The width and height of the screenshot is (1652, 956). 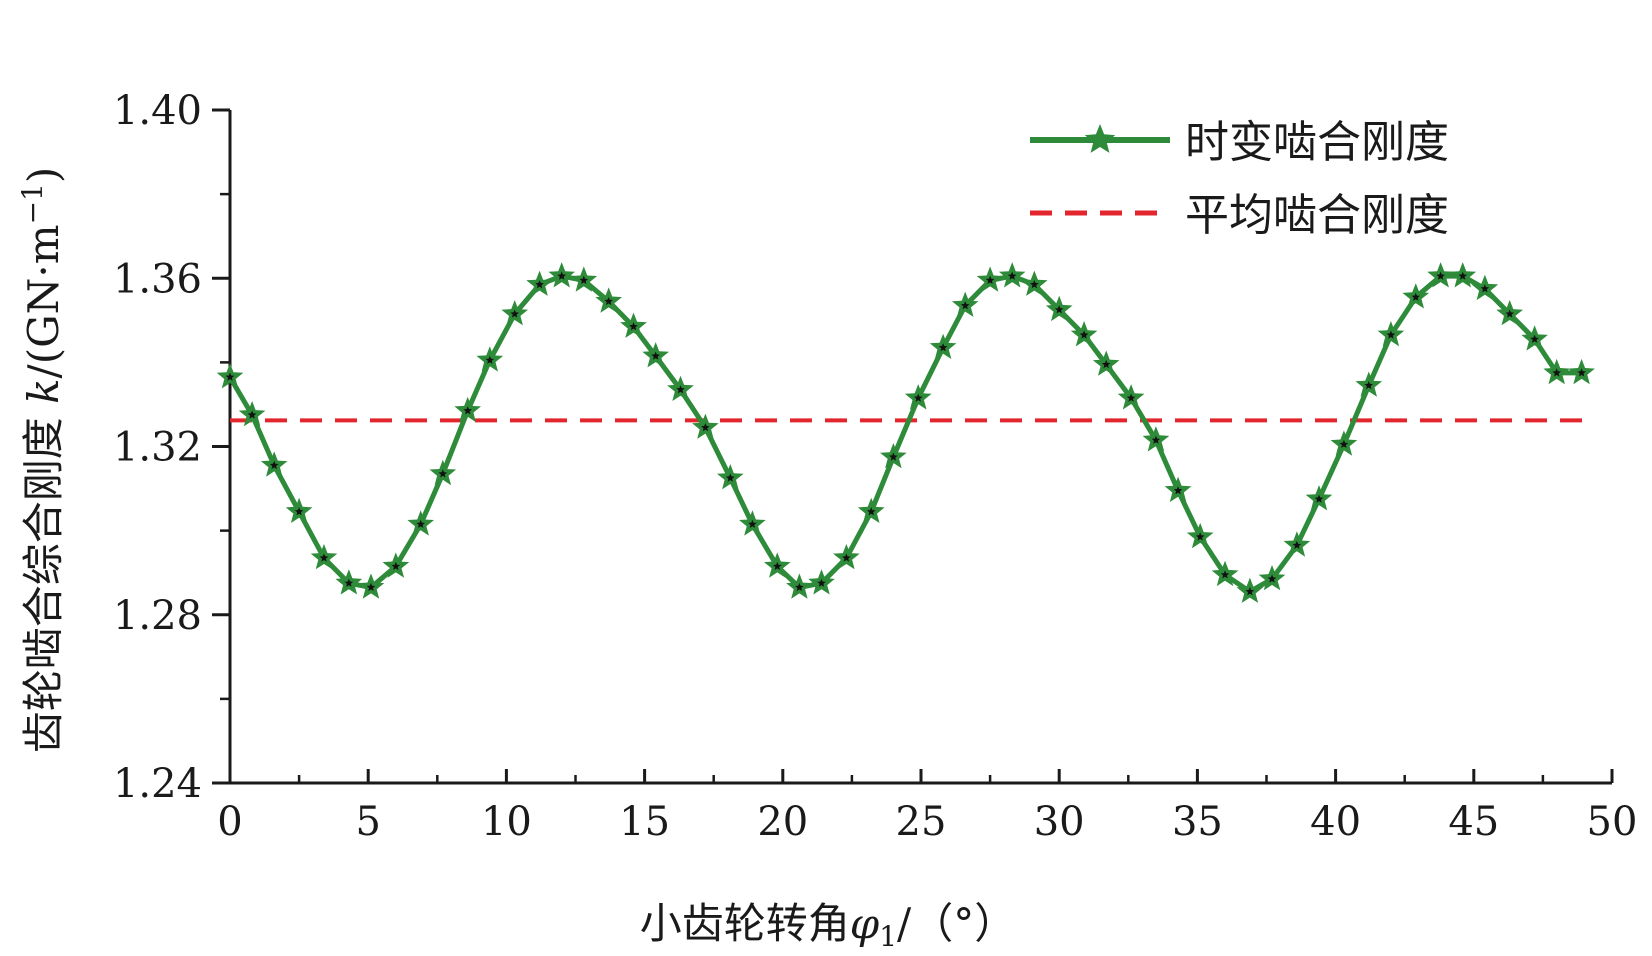 What do you see at coordinates (43, 578) in the screenshot?
I see `y-title-main: 齿轮啮合综合刚度` at bounding box center [43, 578].